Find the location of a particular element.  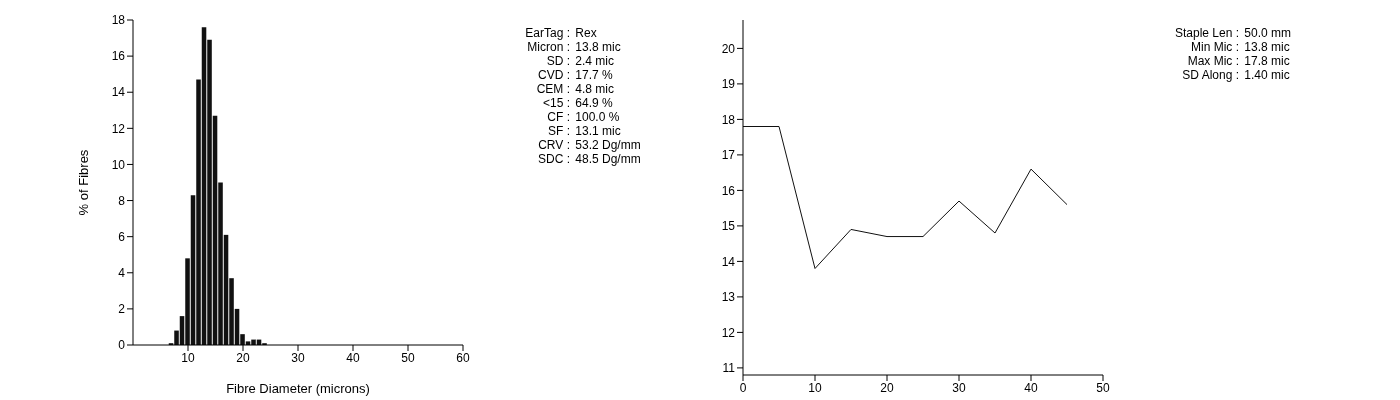

y-tick-label: 2 is located at coordinates (122, 309).